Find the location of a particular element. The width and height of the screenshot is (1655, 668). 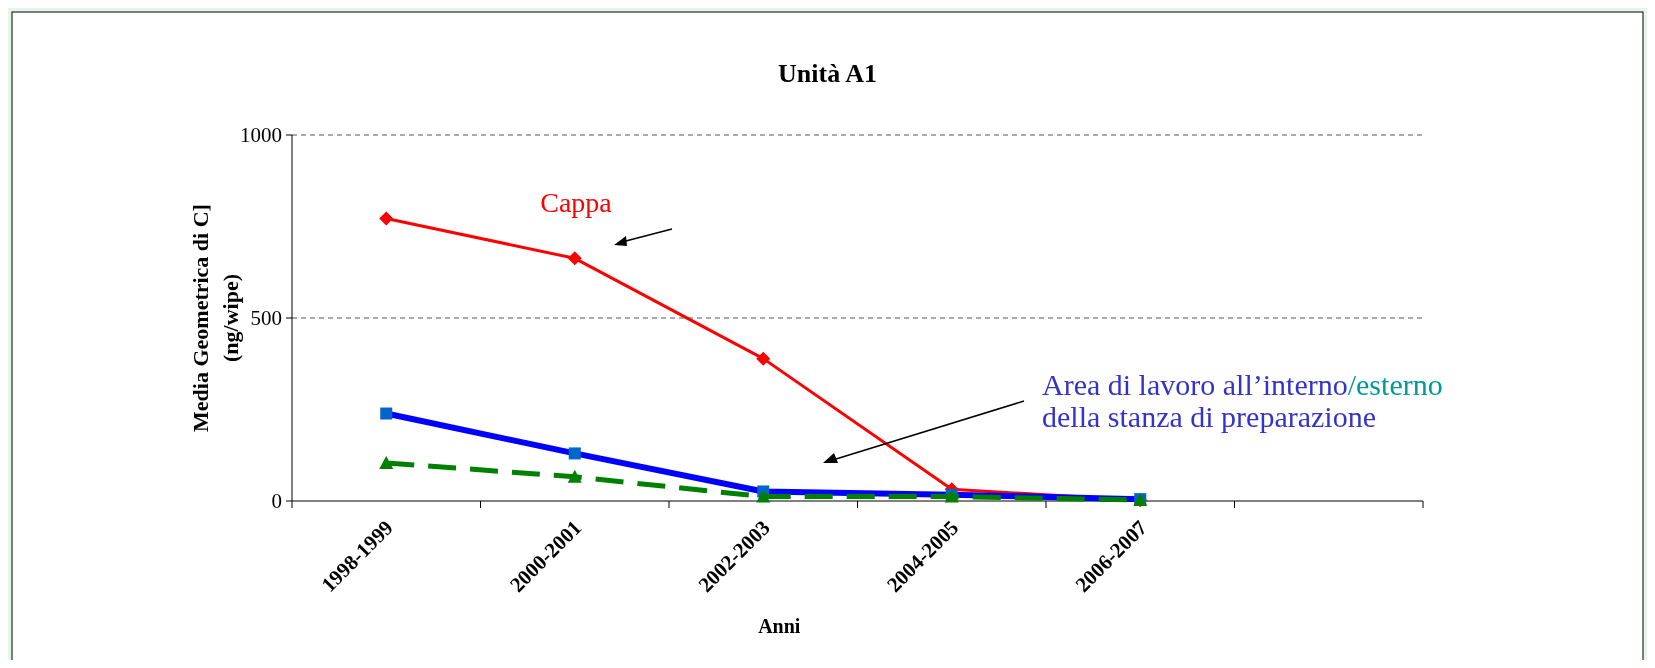

annotation: Area di lavoro all’interno/esterno della stanza di preparazione is located at coordinates (1242, 400).